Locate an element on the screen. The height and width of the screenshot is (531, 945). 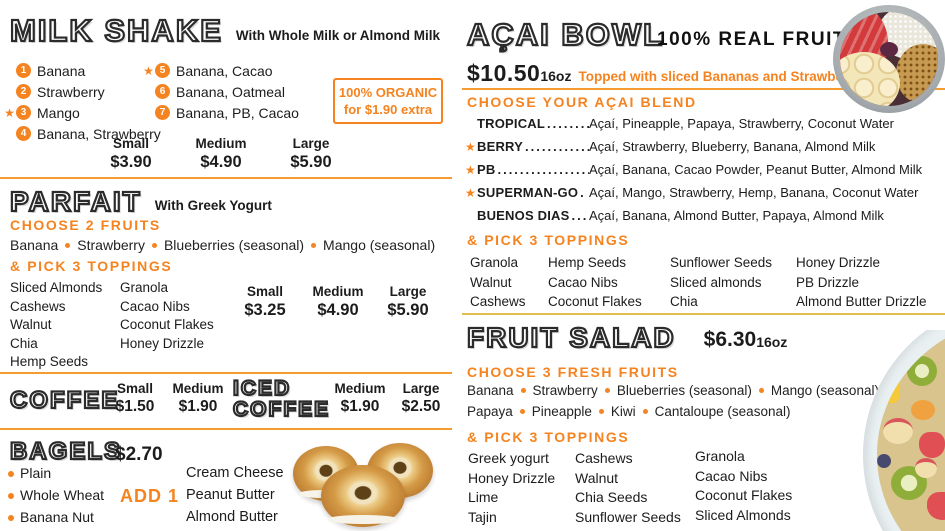
menu-item: ★ 5 Banana, Cacao is located at coordinates (220, 70).